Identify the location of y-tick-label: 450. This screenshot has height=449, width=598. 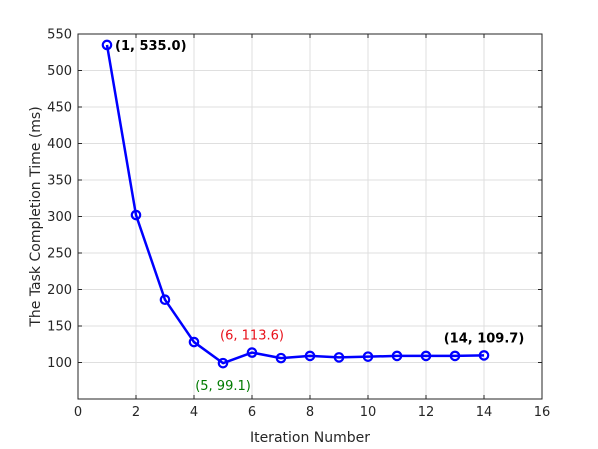
(59, 108).